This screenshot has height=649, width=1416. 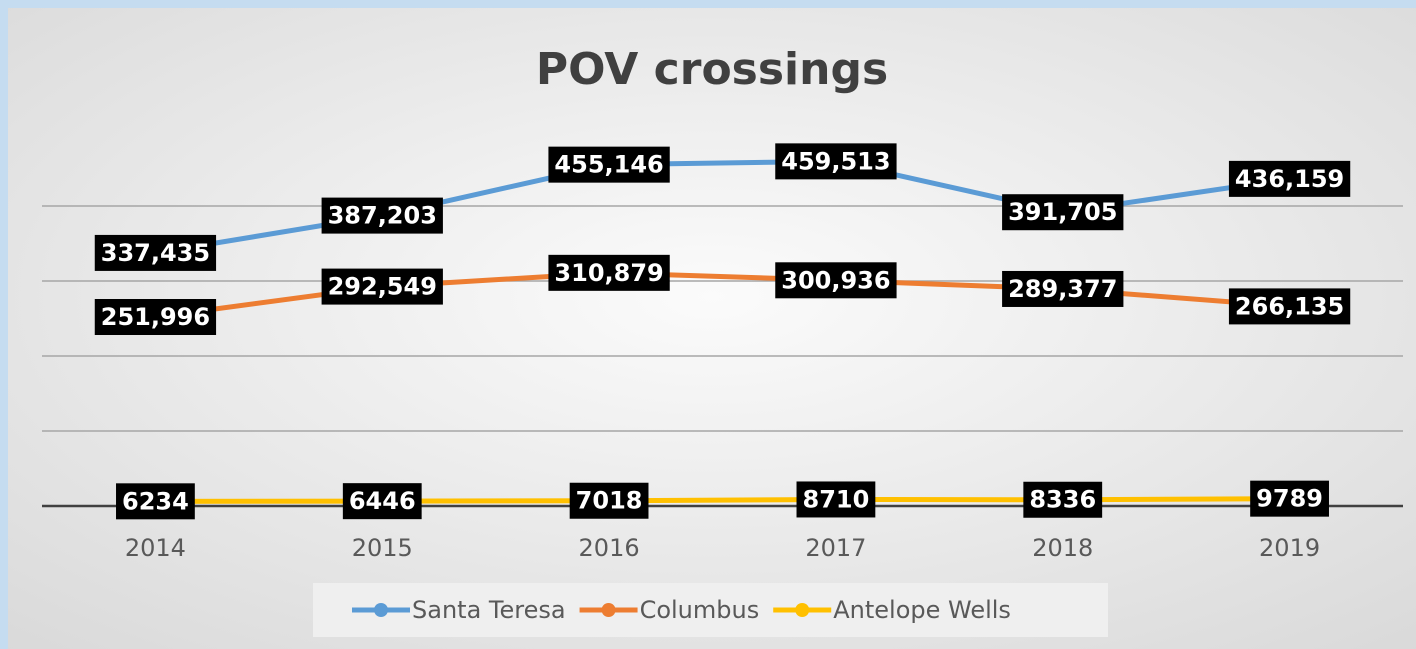 What do you see at coordinates (609, 548) in the screenshot?
I see `x-tick-label: 2016` at bounding box center [609, 548].